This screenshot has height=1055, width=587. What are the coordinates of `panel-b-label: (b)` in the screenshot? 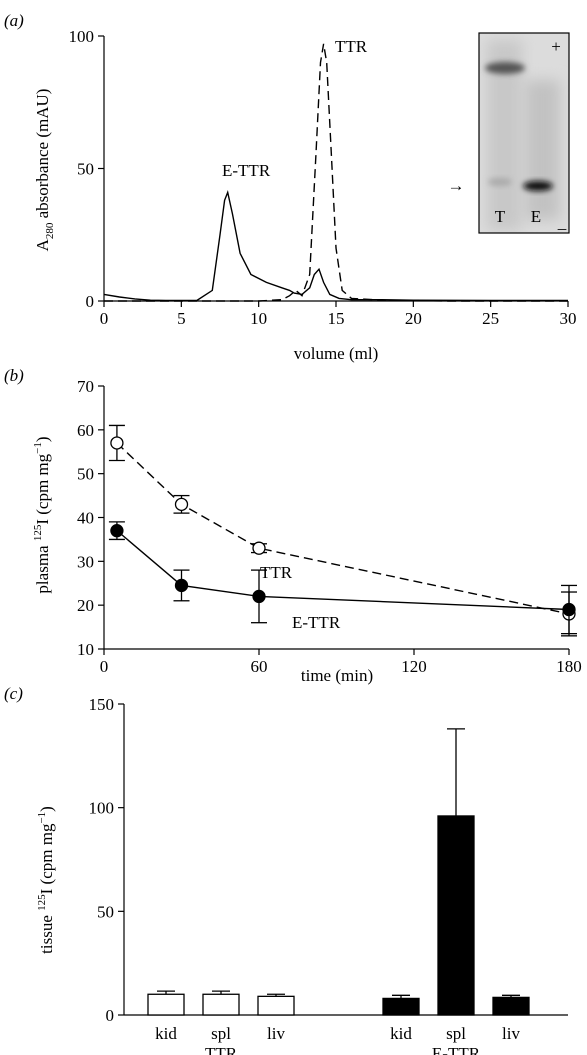 It's located at (14, 375).